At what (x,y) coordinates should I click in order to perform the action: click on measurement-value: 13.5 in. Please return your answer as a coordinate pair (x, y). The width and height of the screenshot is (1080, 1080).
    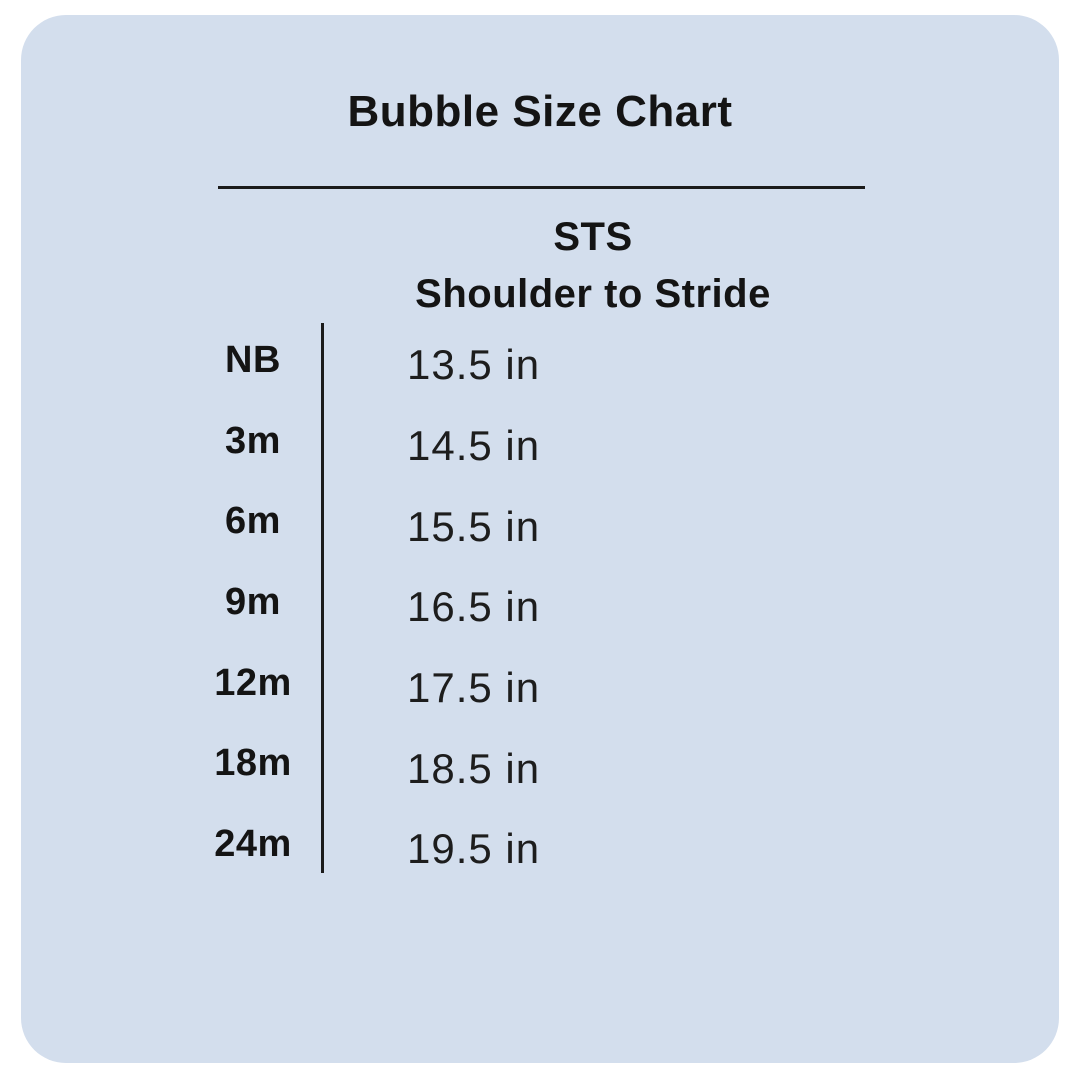
    Looking at the image, I should click on (474, 365).